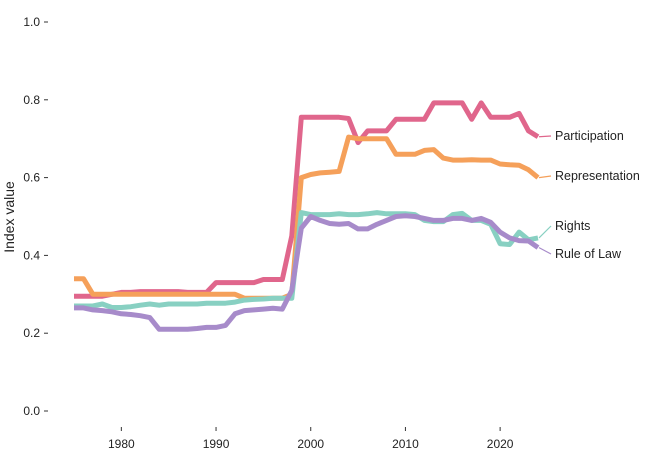 This screenshot has height=472, width=668. Describe the element at coordinates (545, 232) in the screenshot. I see `leader-line-rights` at that location.